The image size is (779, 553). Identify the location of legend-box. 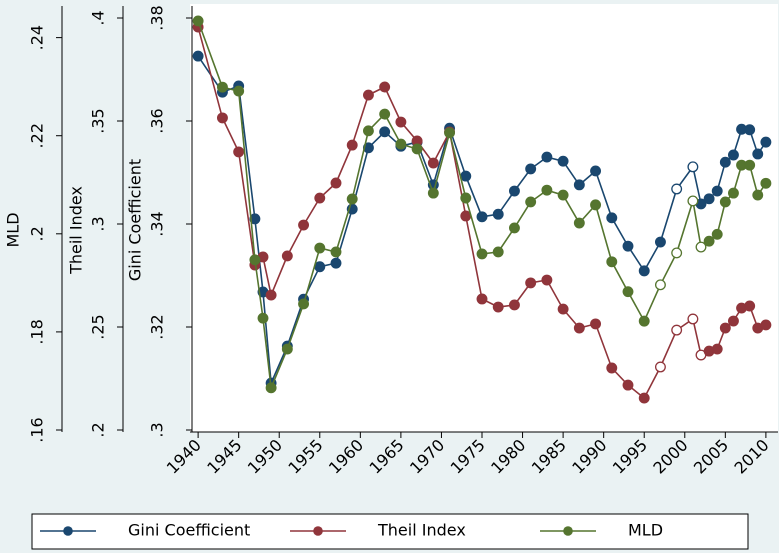
(390, 531).